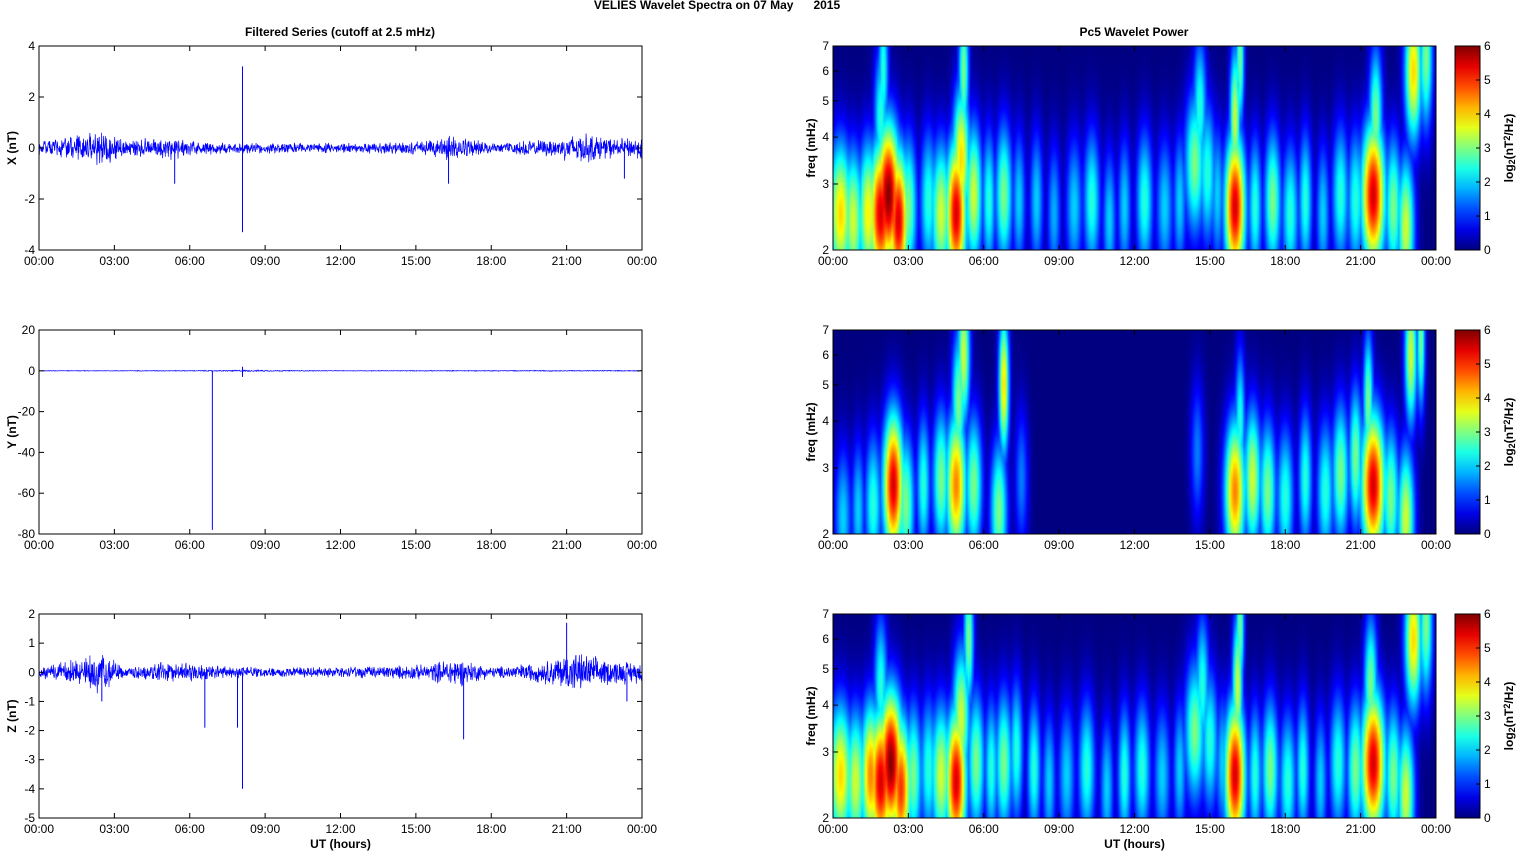 This screenshot has height=851, width=1518. I want to click on wavelet-y-colorbar-tick-label: 5, so click(1487, 364).